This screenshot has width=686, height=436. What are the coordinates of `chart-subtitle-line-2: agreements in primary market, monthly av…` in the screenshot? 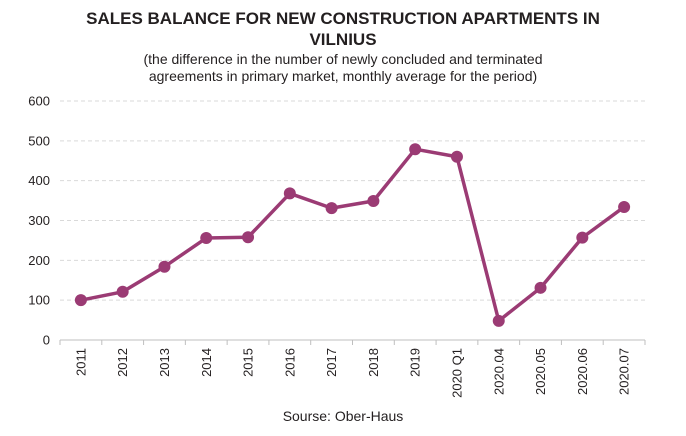 It's located at (343, 76).